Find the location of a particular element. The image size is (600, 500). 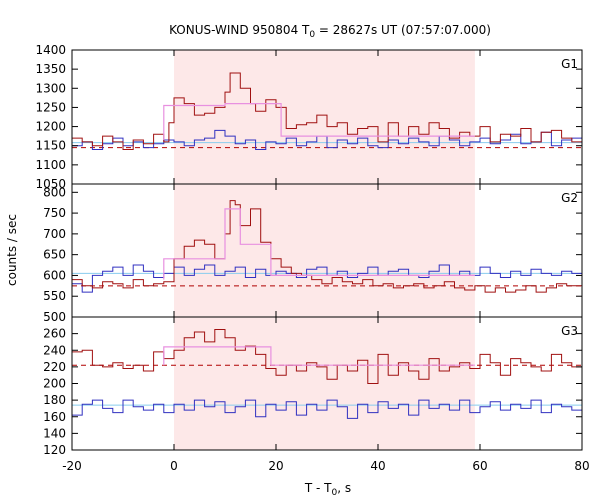

y-tick-label: 220 is located at coordinates (54, 367).